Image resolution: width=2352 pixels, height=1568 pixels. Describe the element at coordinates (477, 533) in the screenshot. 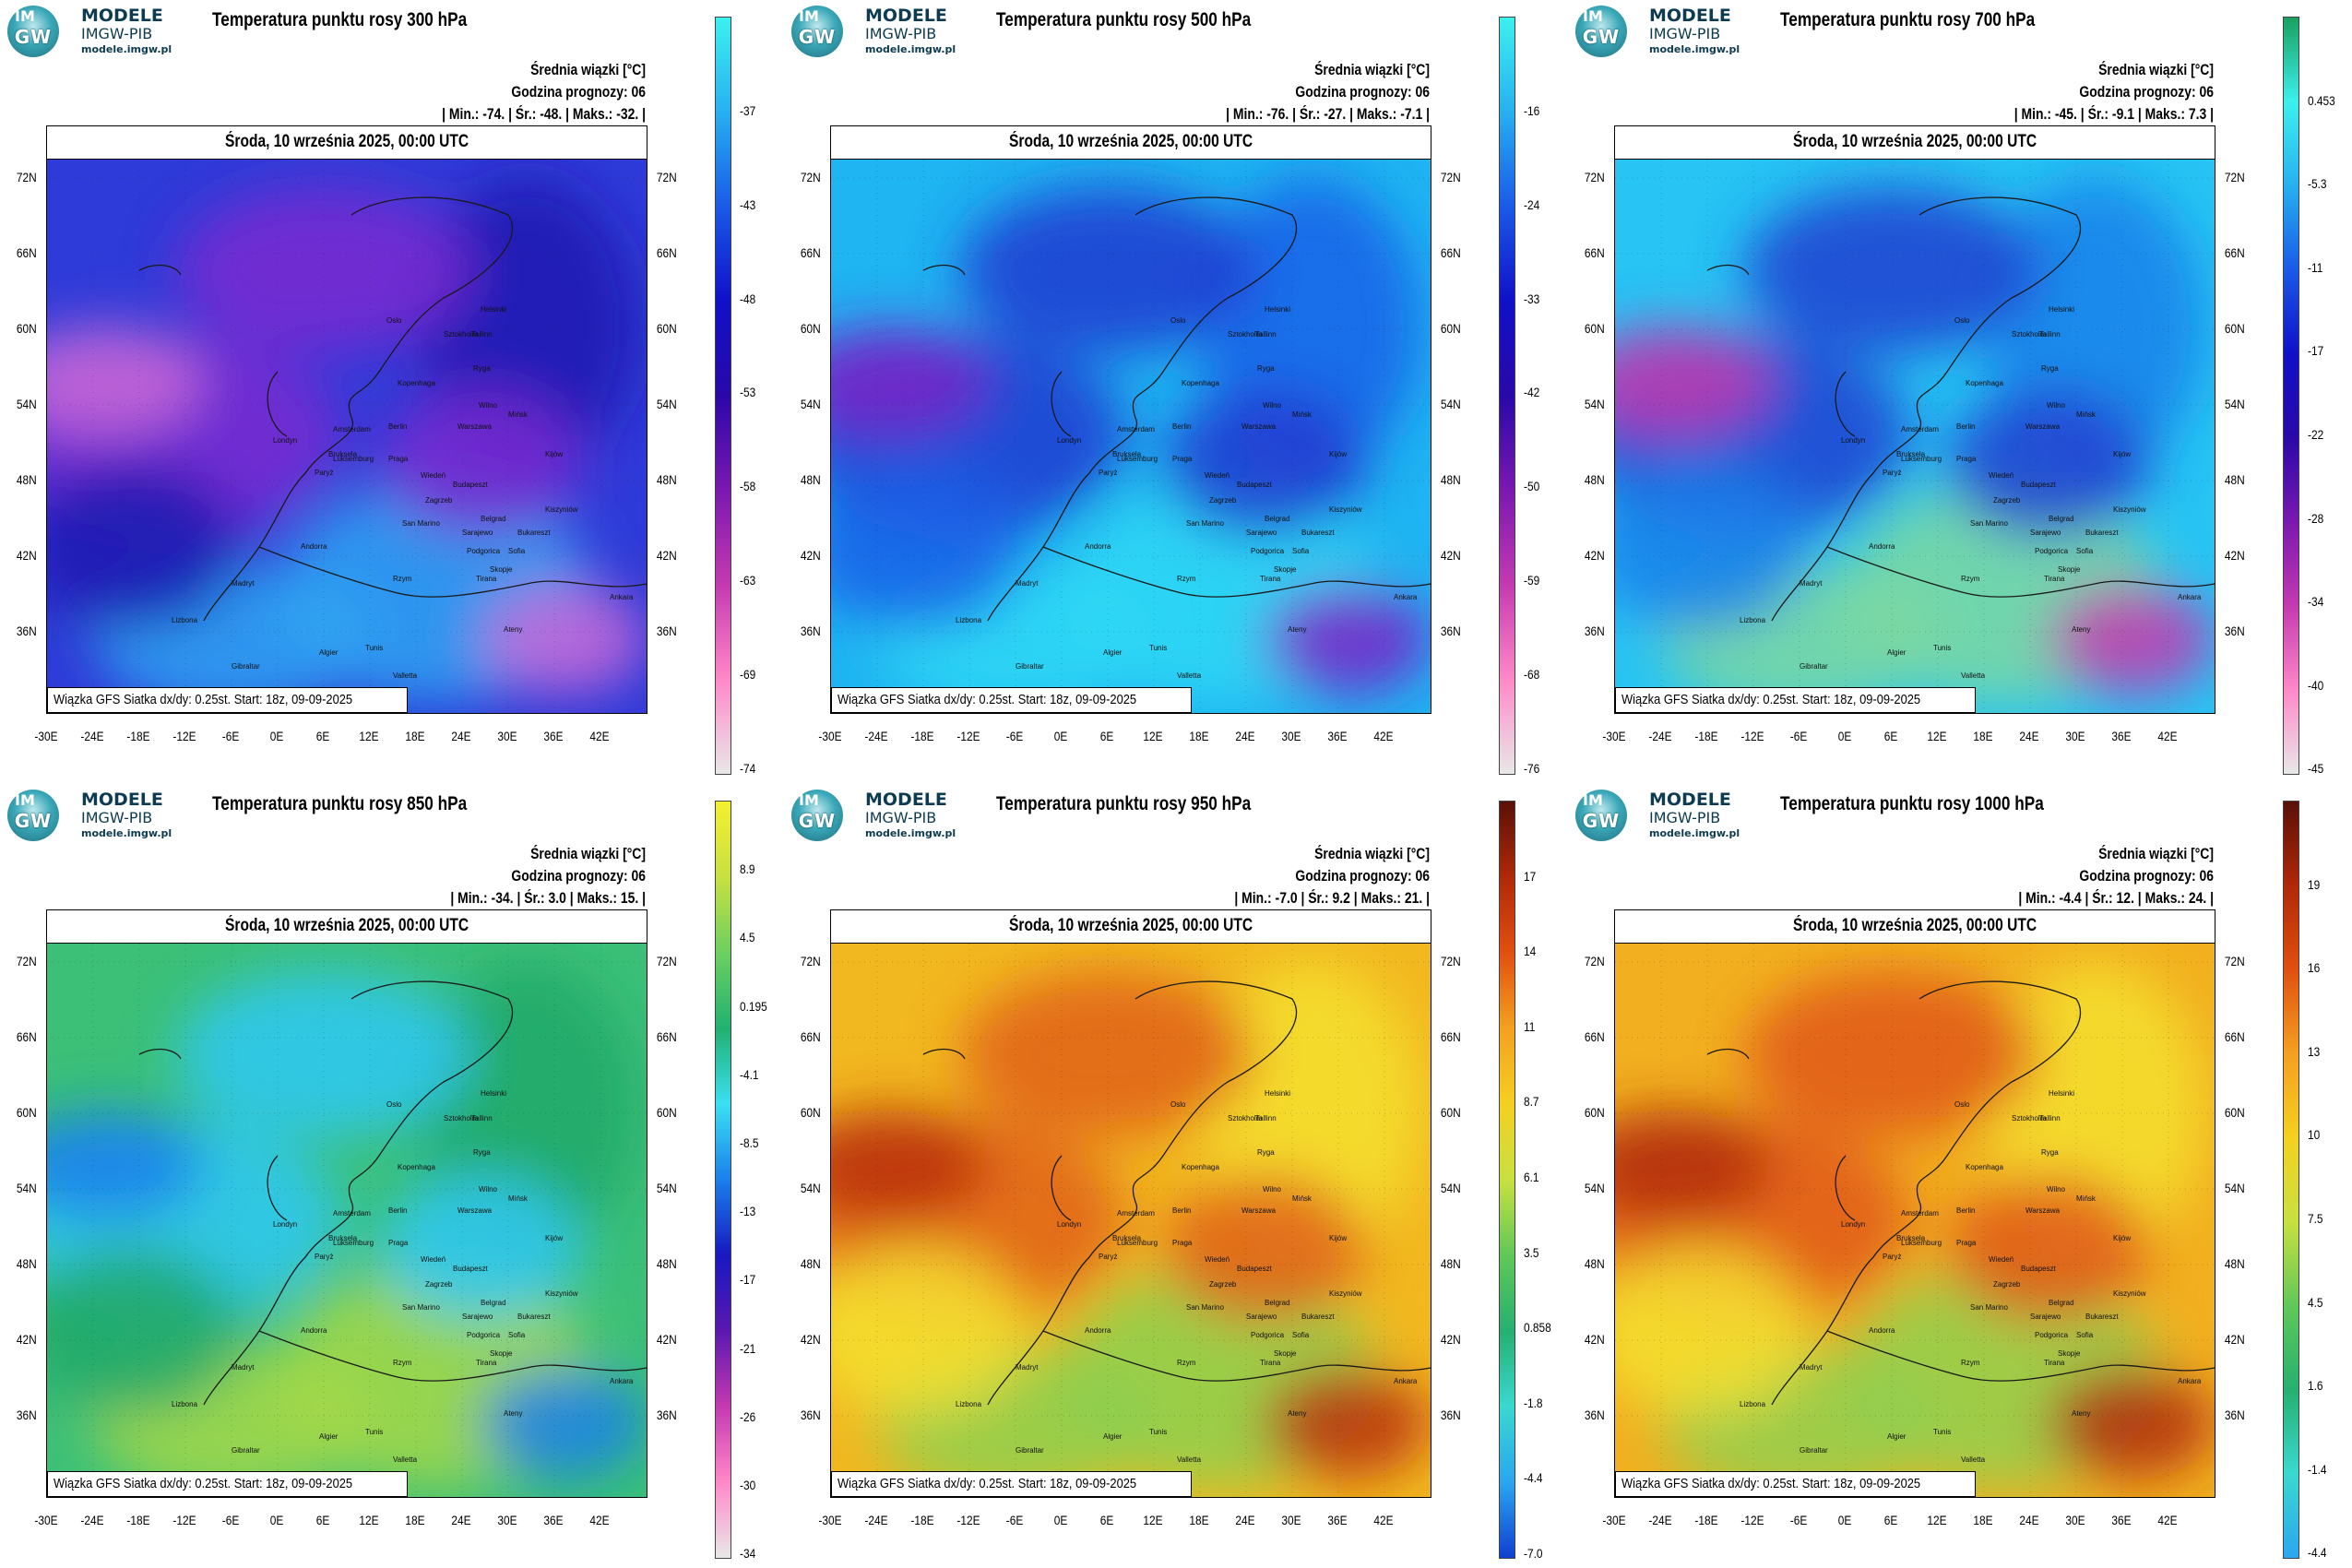

I see `city-label: Sarajewo` at that location.